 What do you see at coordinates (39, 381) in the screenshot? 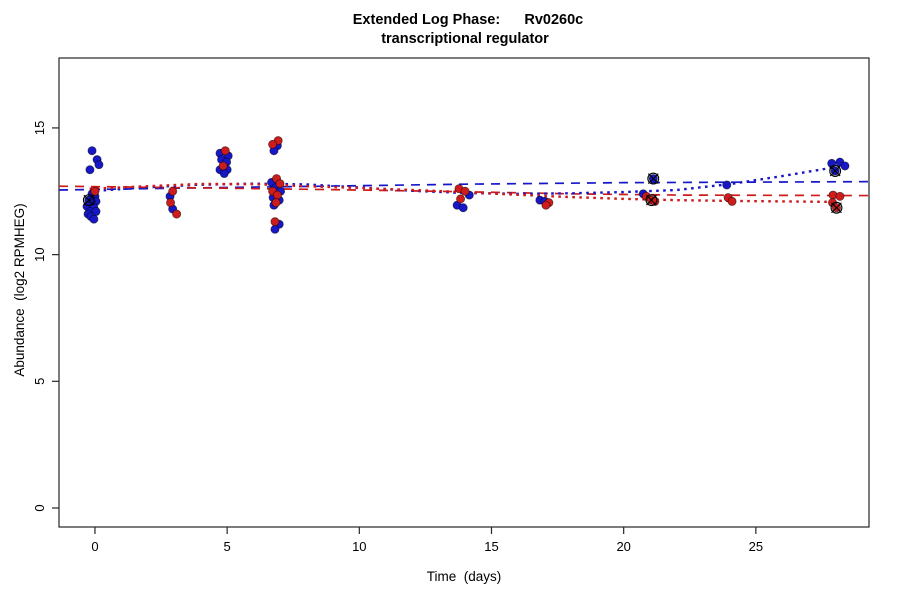
I see `y-tick-label: 5` at bounding box center [39, 381].